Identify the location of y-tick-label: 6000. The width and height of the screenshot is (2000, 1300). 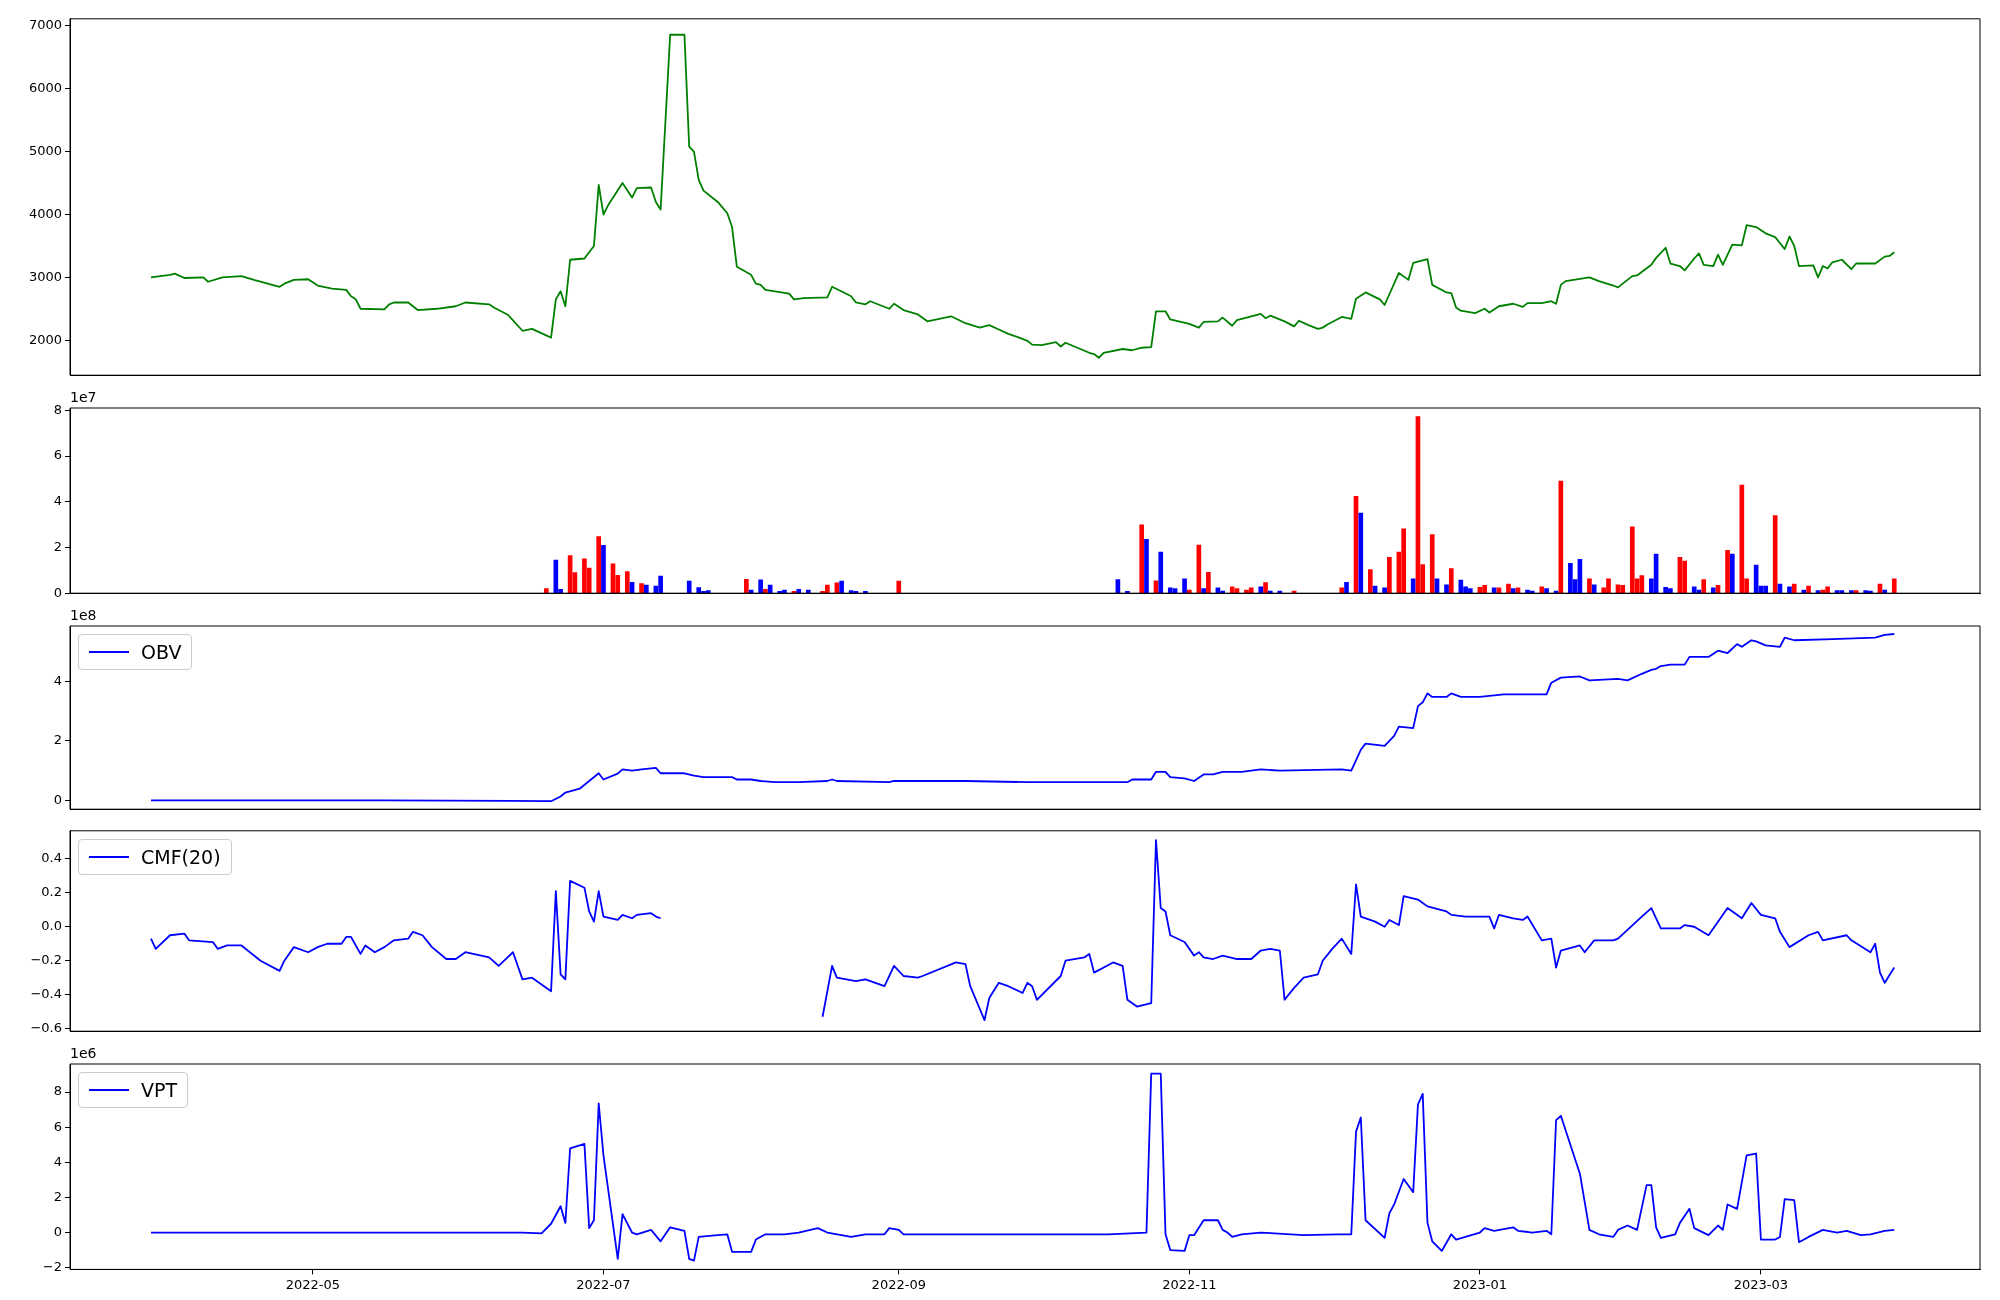
(45, 88).